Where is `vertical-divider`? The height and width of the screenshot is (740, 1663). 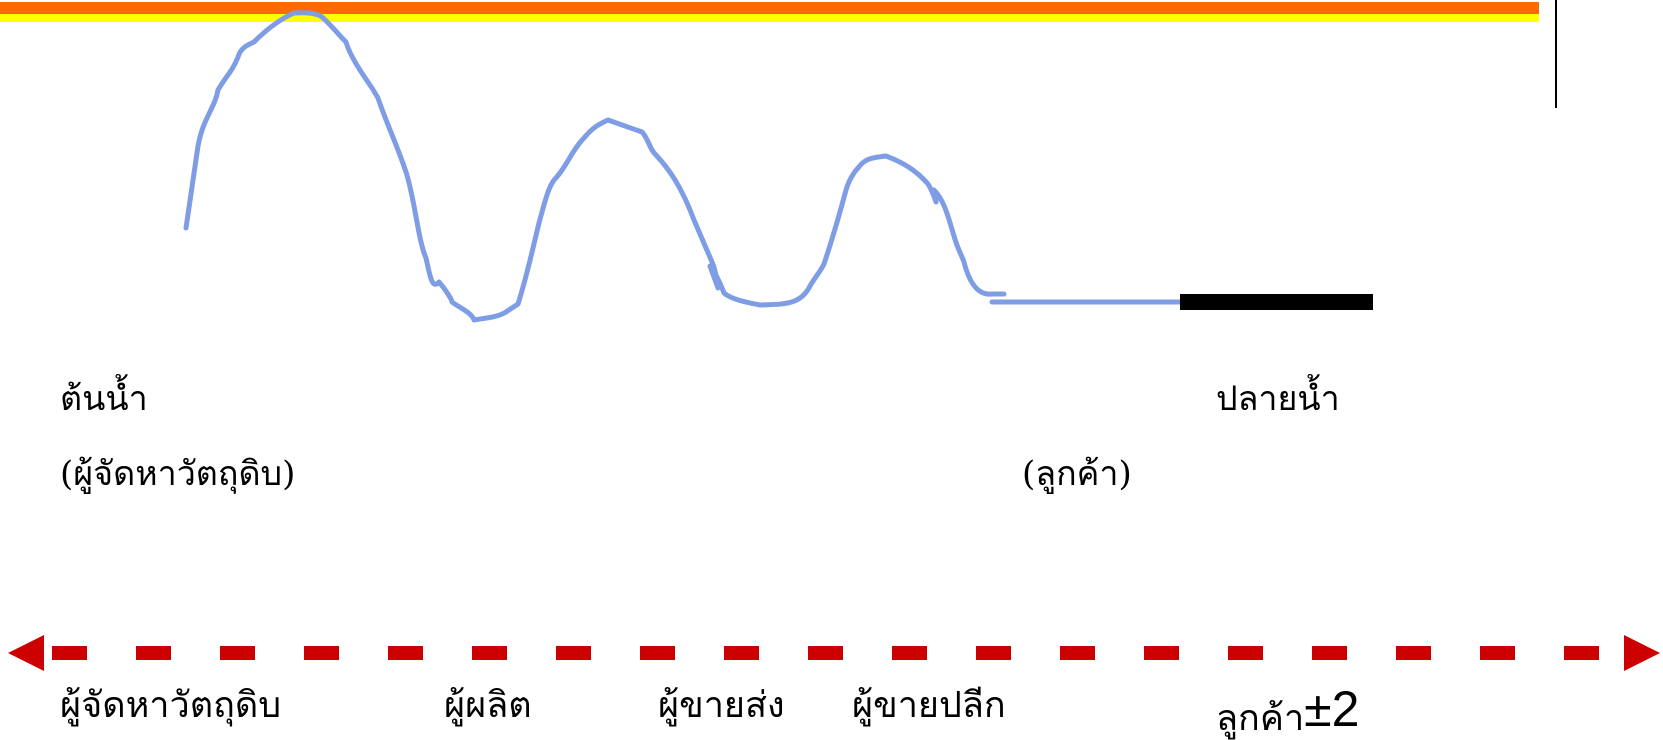
vertical-divider is located at coordinates (1556, 54).